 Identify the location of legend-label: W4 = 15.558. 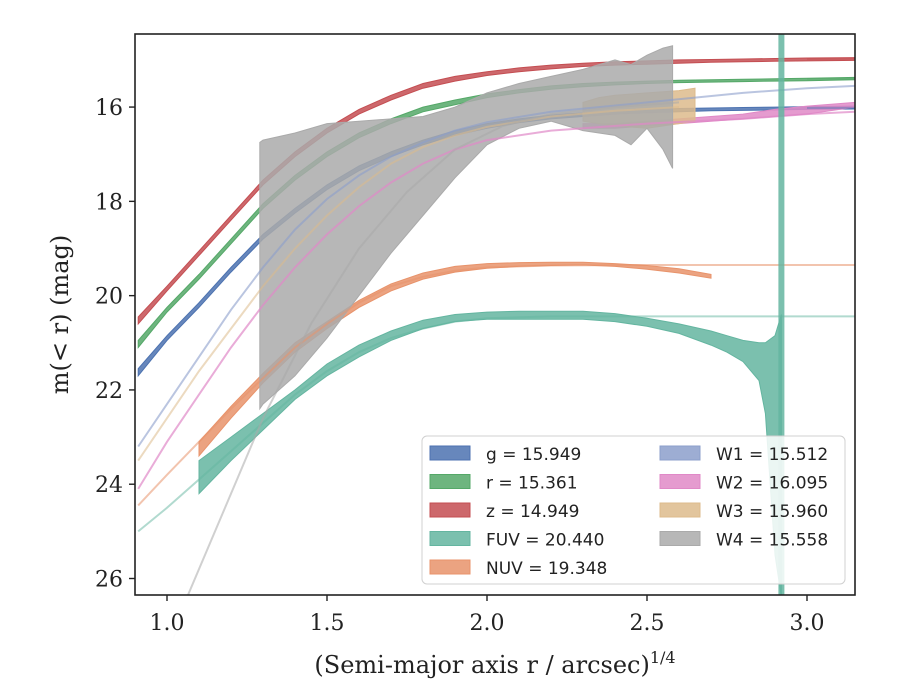
(772, 541).